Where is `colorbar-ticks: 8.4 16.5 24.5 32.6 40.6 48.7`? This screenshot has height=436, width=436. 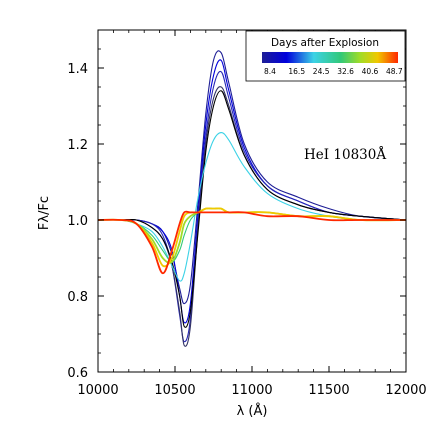 colorbar-ticks: 8.4 16.5 24.5 32.6 40.6 48.7 is located at coordinates (333, 71).